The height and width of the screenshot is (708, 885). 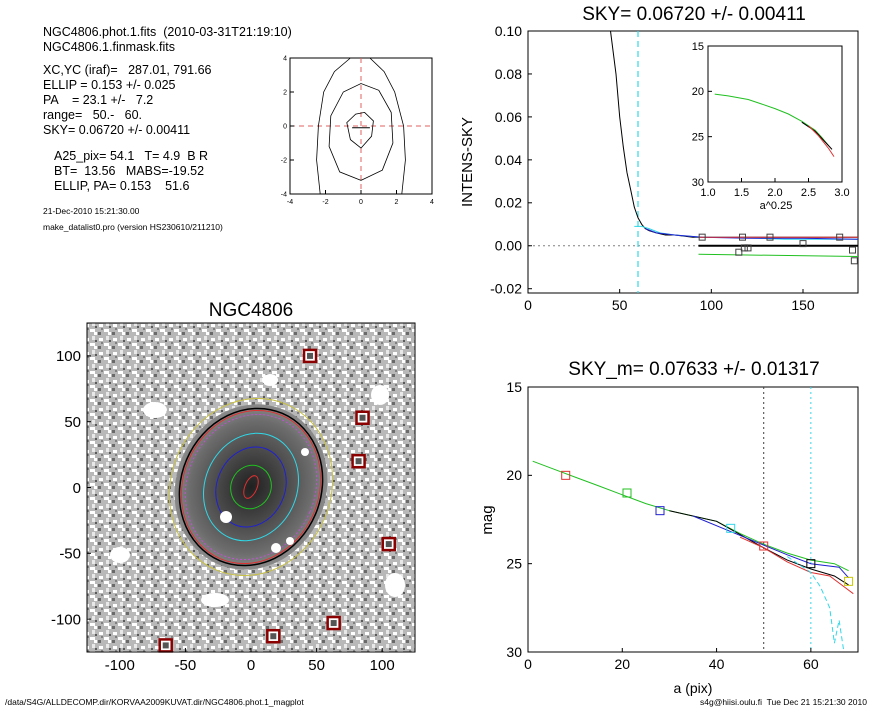 I want to click on sky-x-tick-label: 0, so click(x=528, y=305).